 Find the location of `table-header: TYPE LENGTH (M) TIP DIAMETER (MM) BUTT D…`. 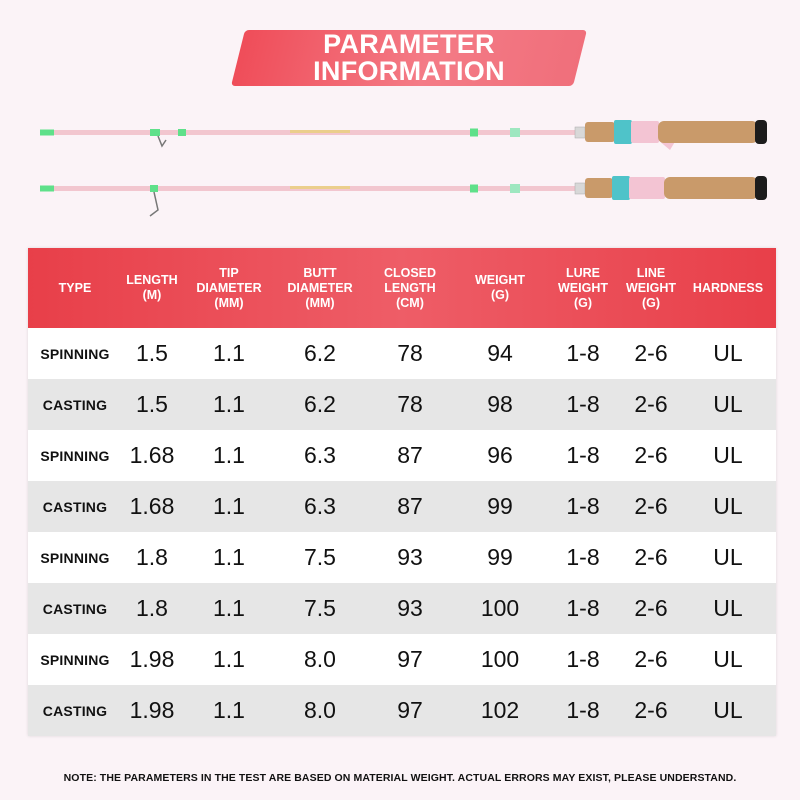

table-header: TYPE LENGTH (M) TIP DIAMETER (MM) BUTT D… is located at coordinates (402, 288).